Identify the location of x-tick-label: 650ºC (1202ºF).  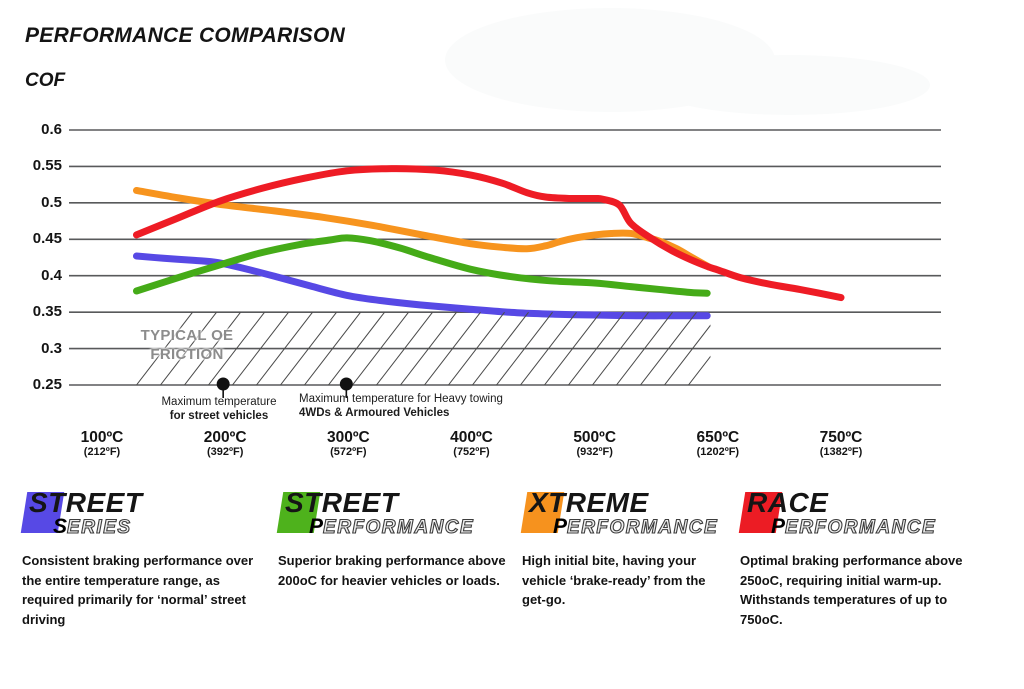
(718, 444).